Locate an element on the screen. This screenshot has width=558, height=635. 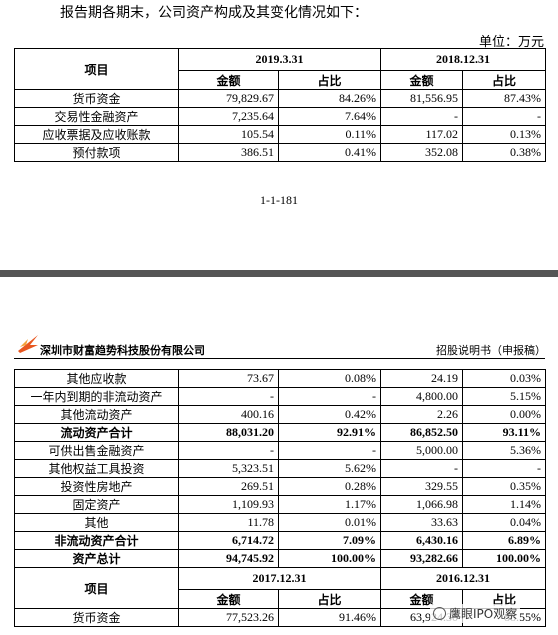
row-label: 应收票据及应收账款 is located at coordinates (96, 134).